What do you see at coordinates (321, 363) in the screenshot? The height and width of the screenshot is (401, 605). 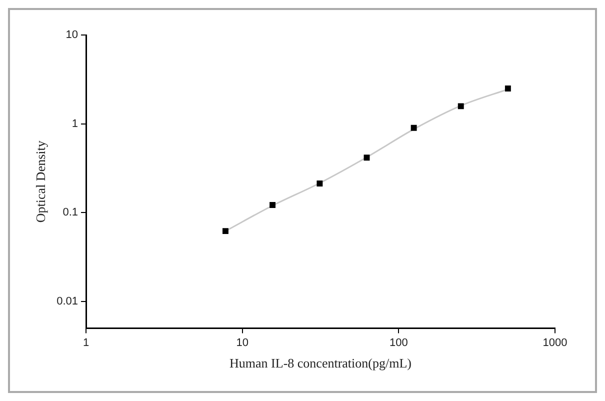 I see `x-axis-title: Human IL-8 concentration(pg/mL)` at bounding box center [321, 363].